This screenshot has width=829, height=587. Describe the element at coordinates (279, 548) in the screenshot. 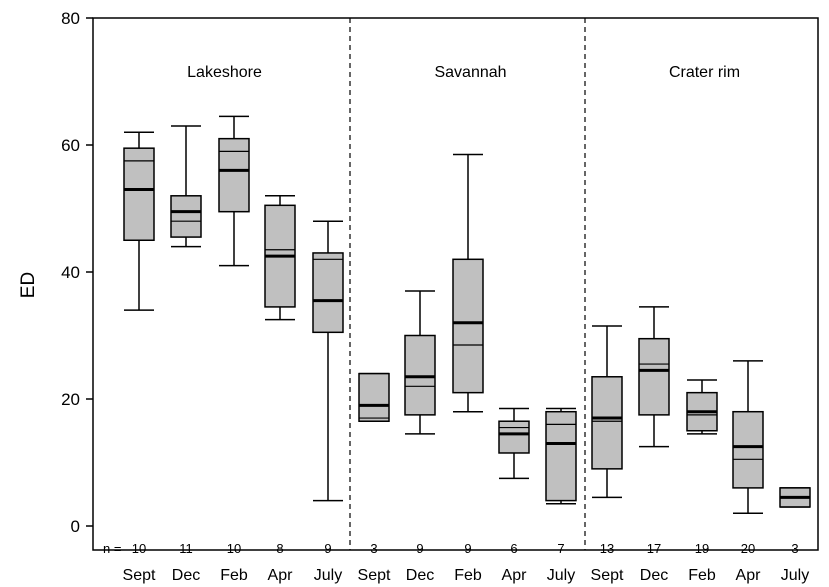

I see `sample-size-label: 8` at that location.